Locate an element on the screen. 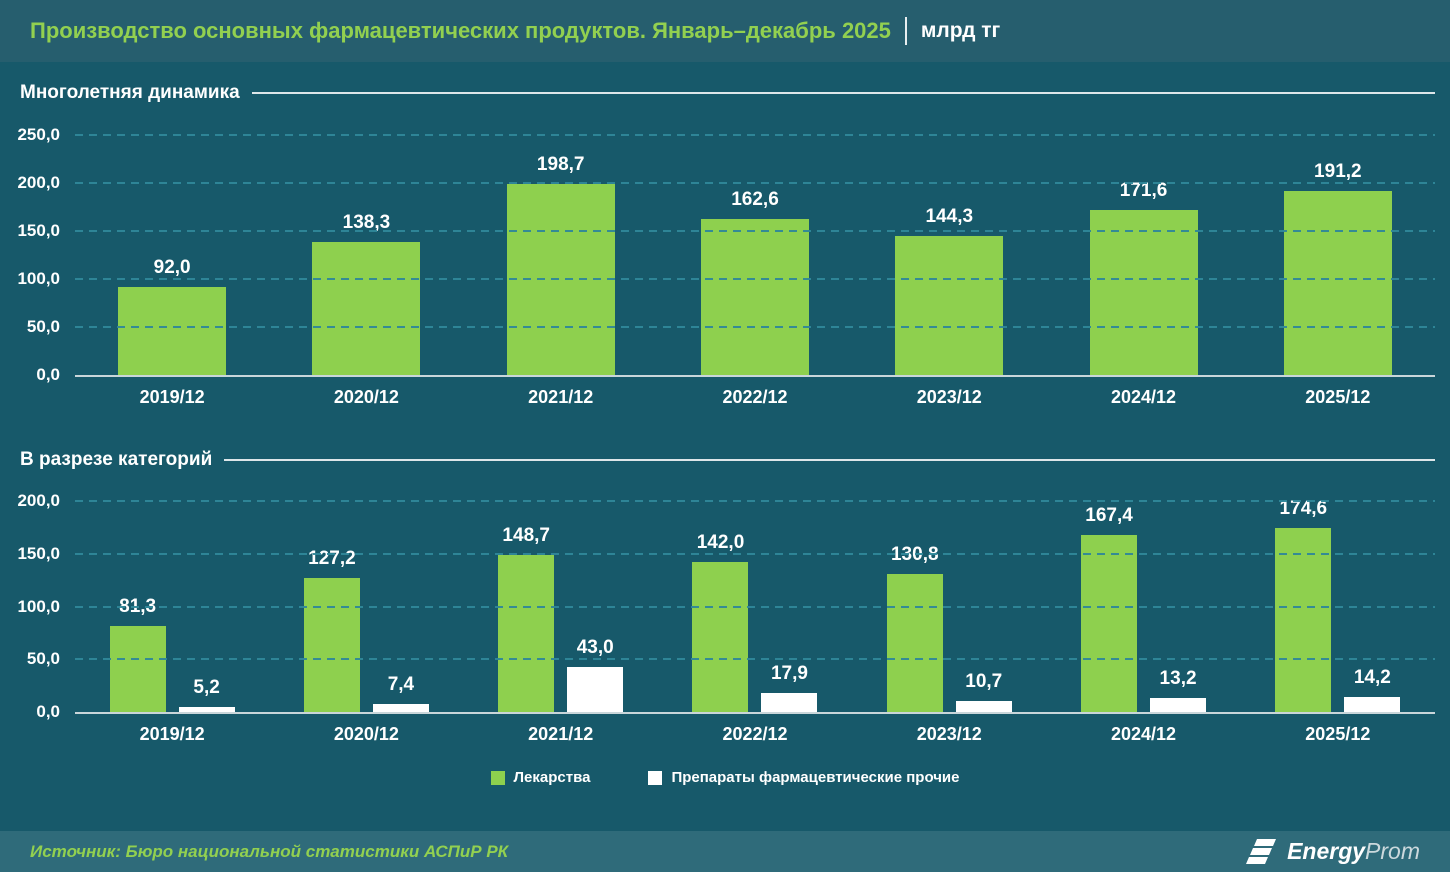 The image size is (1450, 872). legend-item-other-pharma: Препараты фармацевтические прочие is located at coordinates (804, 777).